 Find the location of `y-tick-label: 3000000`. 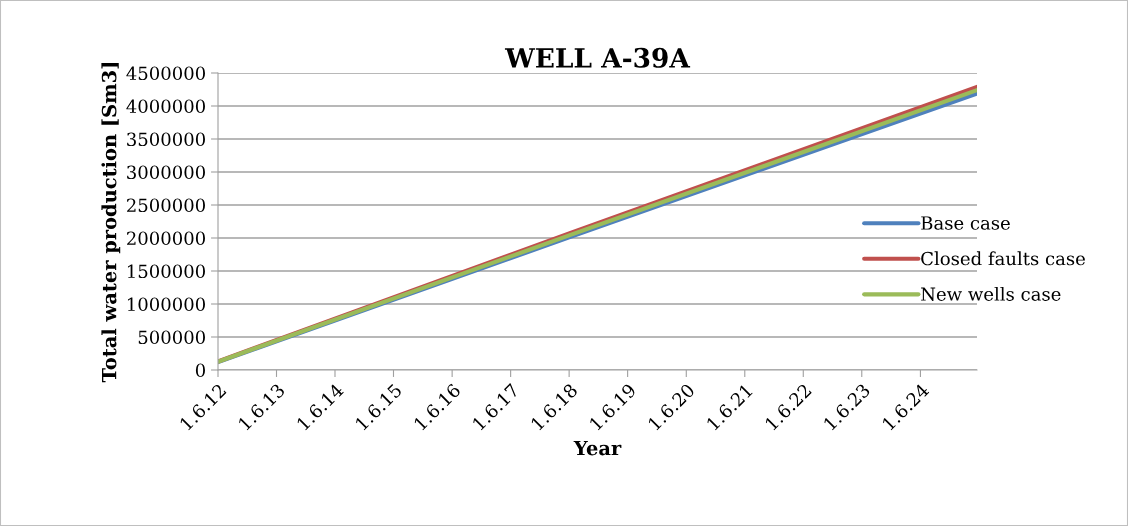

y-tick-label: 3000000 is located at coordinates (166, 172).